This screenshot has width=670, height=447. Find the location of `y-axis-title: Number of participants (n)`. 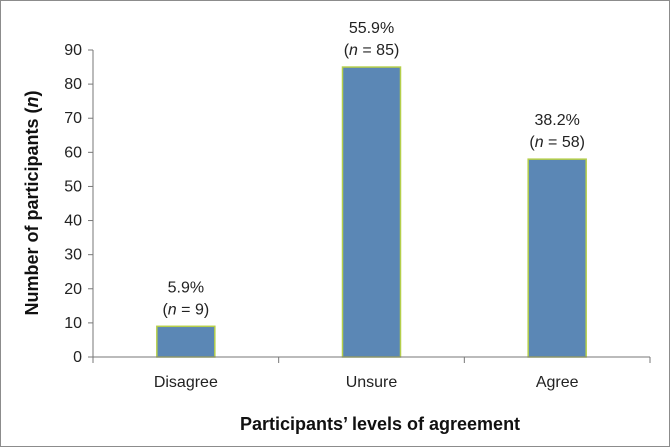

y-axis-title: Number of participants (n) is located at coordinates (32, 202).